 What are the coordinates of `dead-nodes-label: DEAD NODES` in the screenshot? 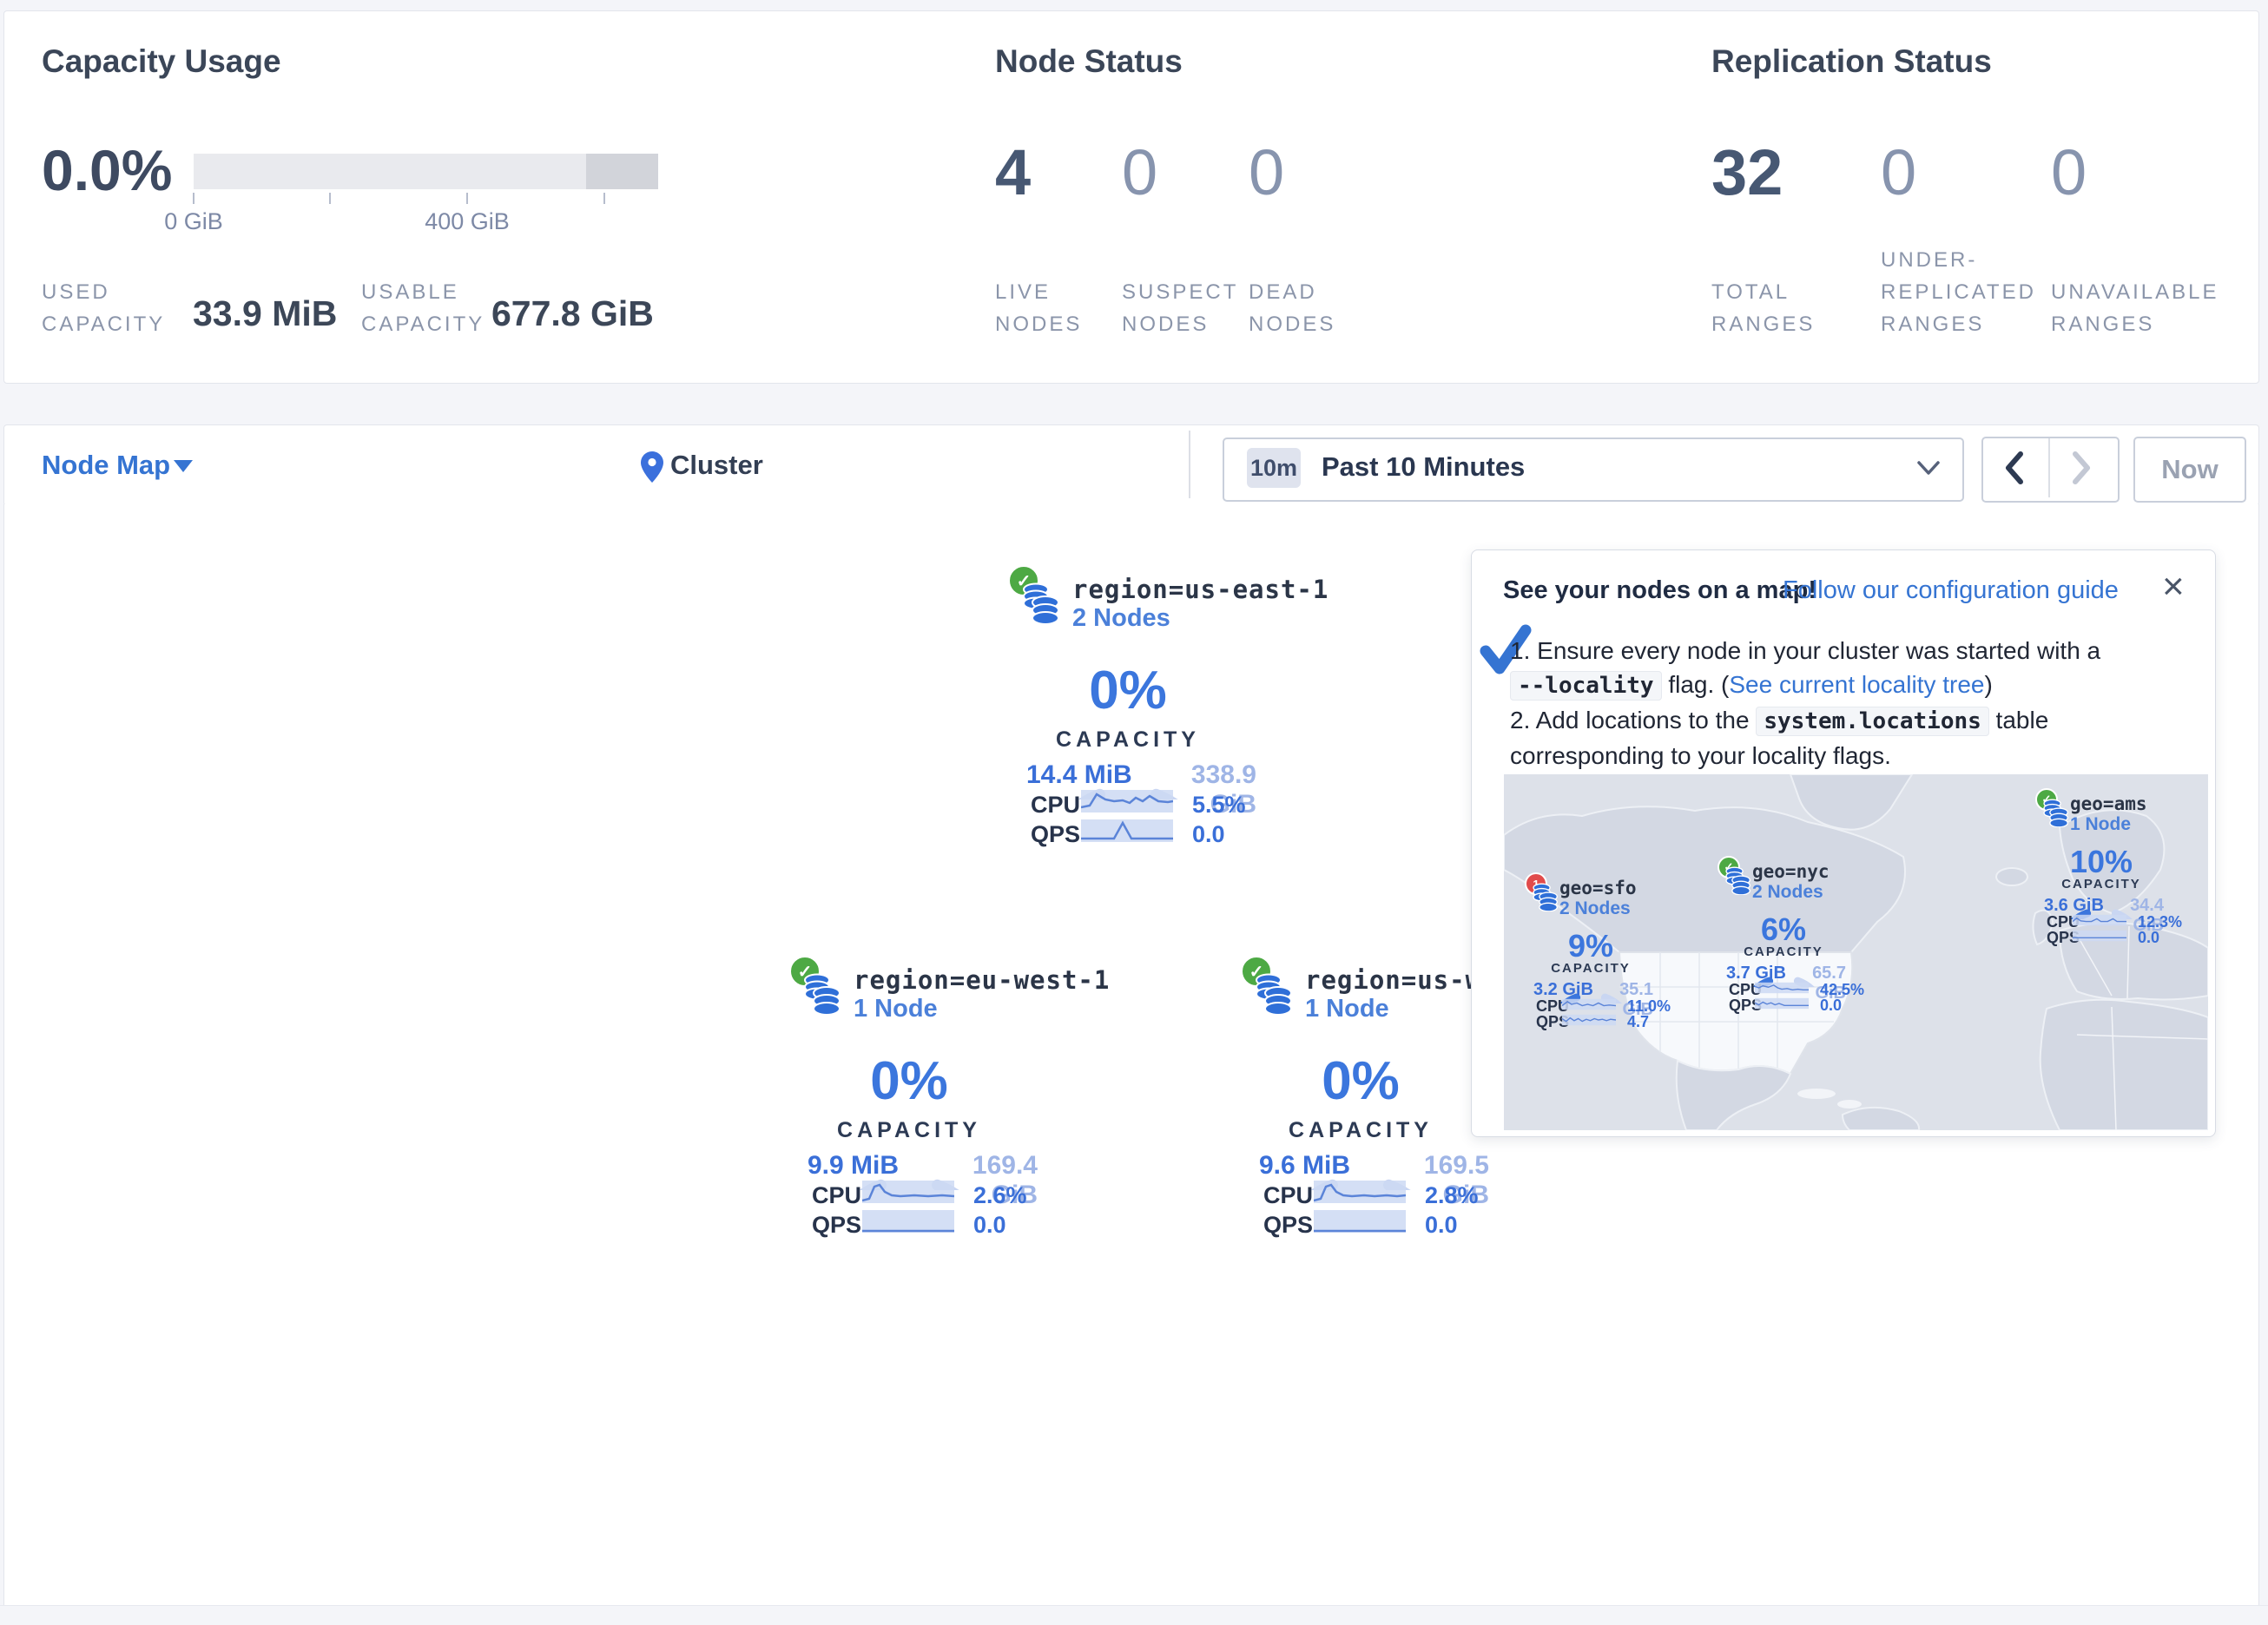 It's located at (1292, 308).